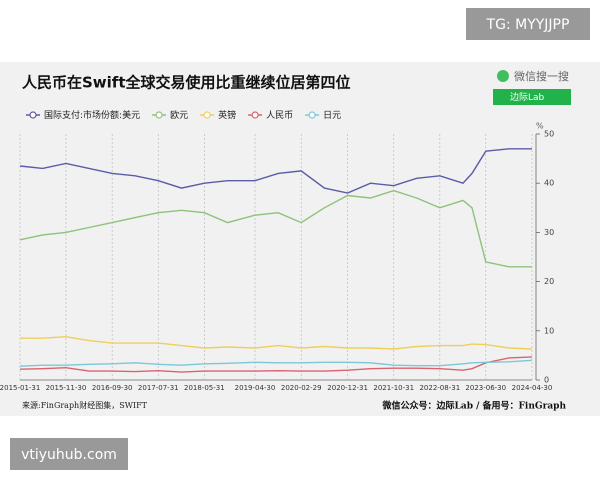 This screenshot has width=600, height=480. I want to click on x-tick-label: 2020-02-29, so click(301, 388).